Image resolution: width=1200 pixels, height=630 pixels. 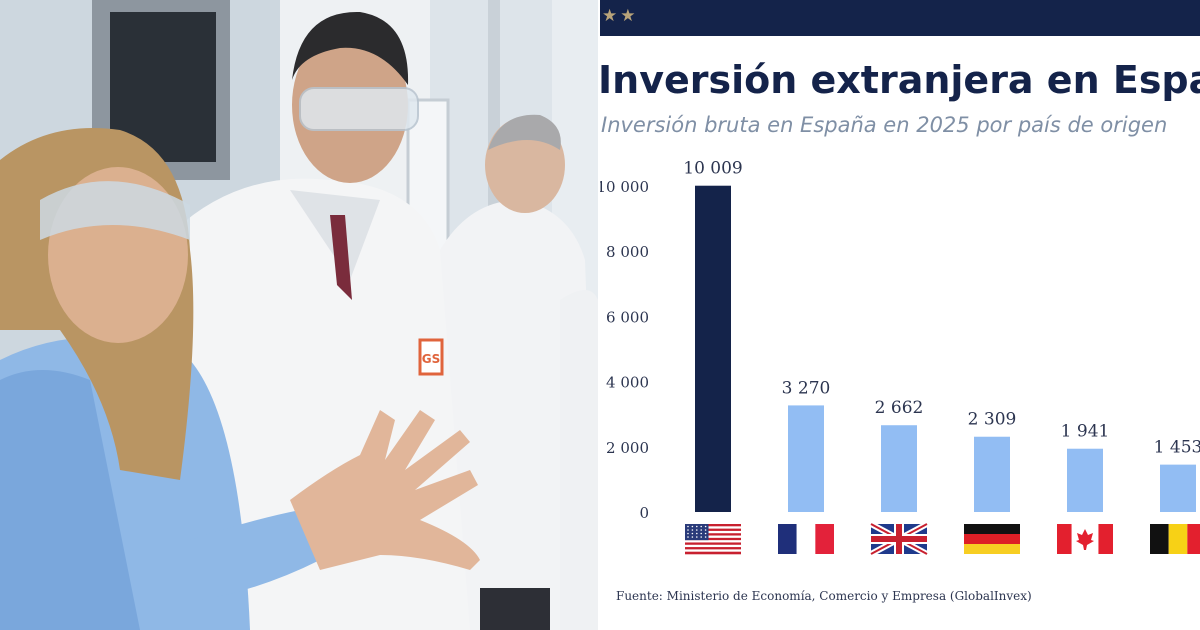 What do you see at coordinates (1085, 480) in the screenshot?
I see `bar-canada` at bounding box center [1085, 480].